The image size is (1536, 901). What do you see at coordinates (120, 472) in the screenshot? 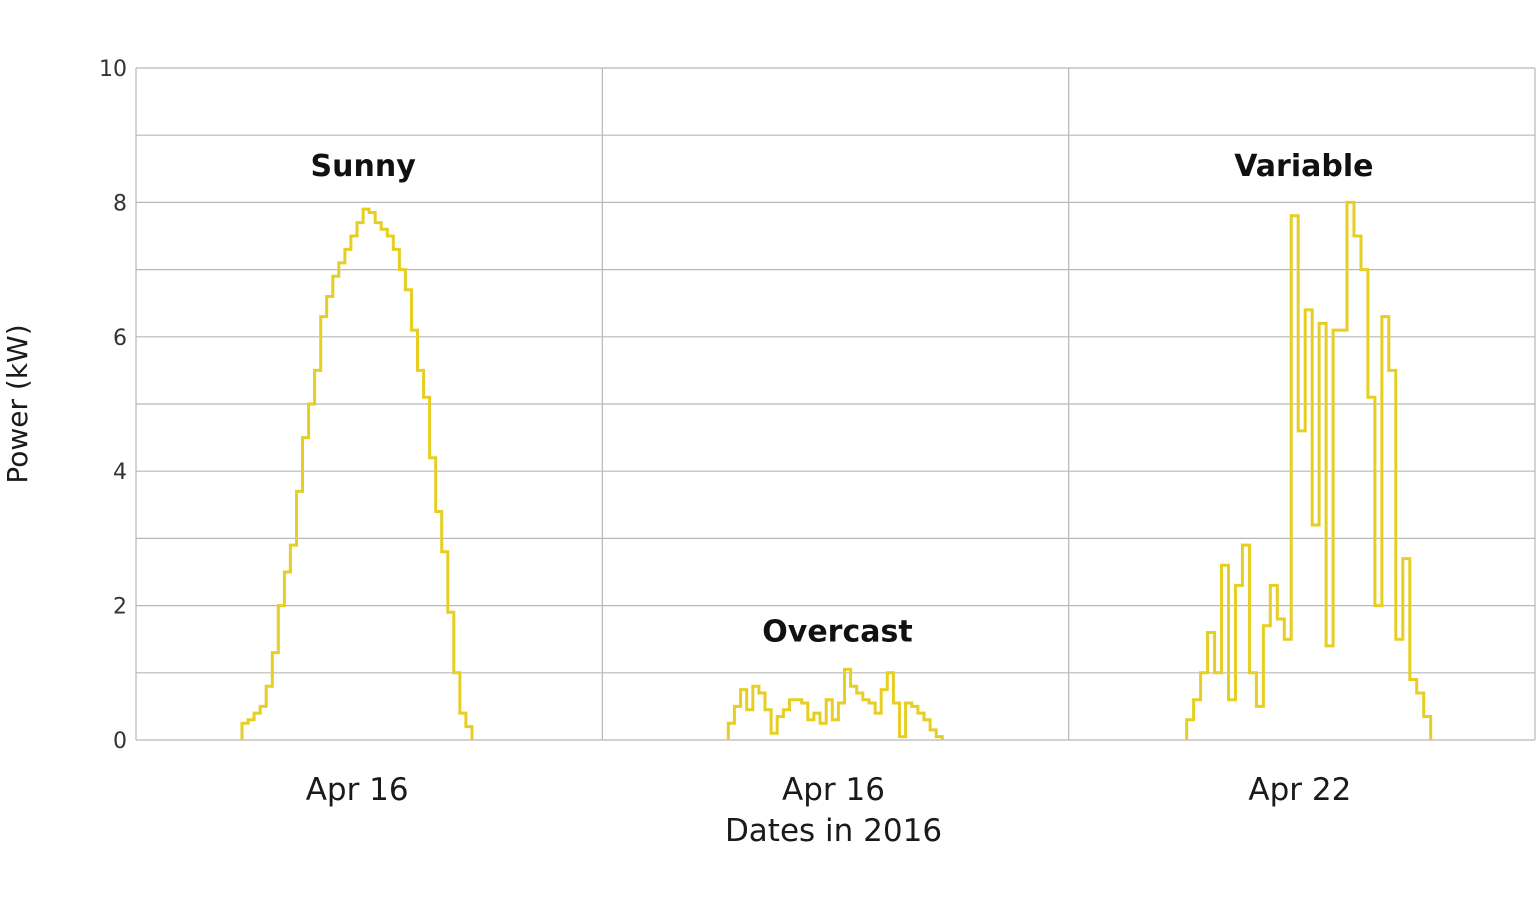
I see `y-tick-label: 4` at bounding box center [120, 472].